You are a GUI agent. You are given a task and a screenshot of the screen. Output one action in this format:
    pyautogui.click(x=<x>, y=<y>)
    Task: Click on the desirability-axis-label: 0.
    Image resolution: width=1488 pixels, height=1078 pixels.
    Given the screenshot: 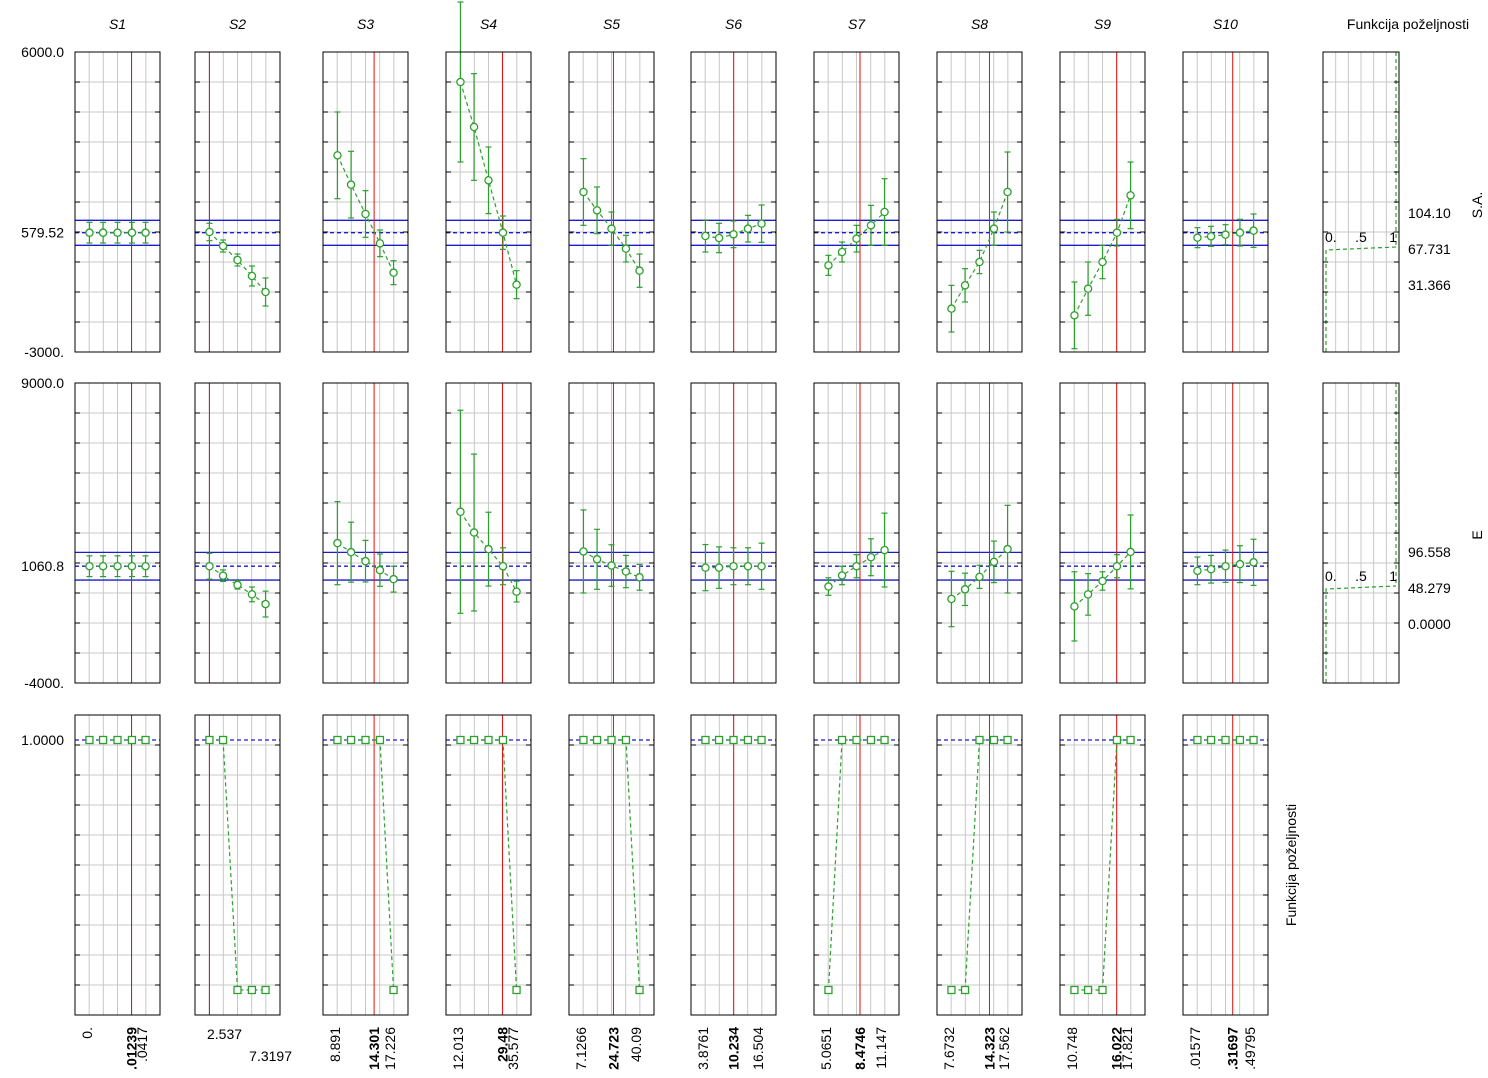 What is the action you would take?
    pyautogui.click(x=1331, y=237)
    